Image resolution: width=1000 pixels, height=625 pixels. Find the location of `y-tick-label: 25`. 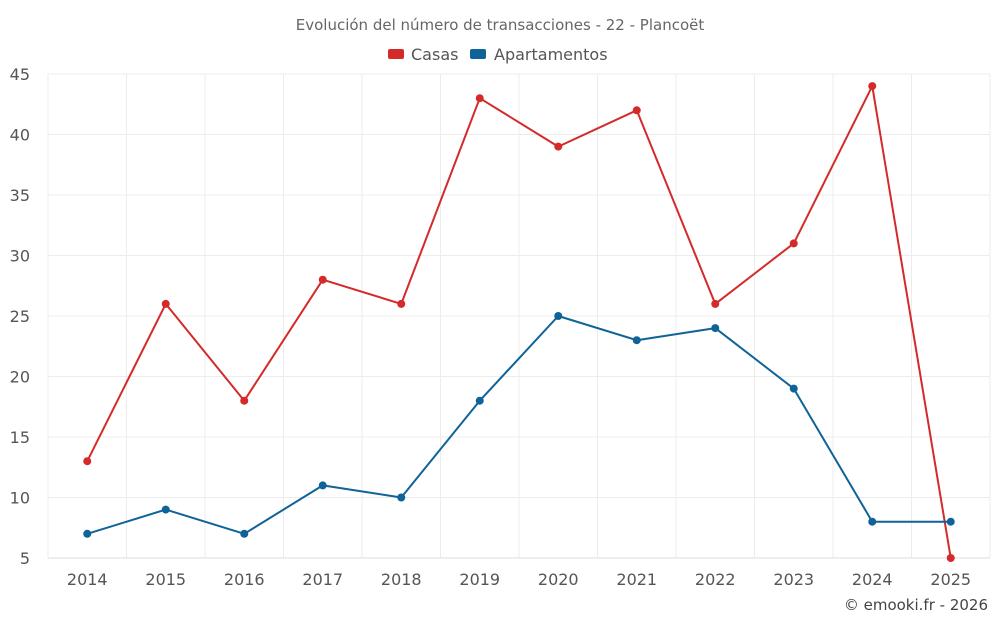

y-tick-label: 25 is located at coordinates (20, 316).